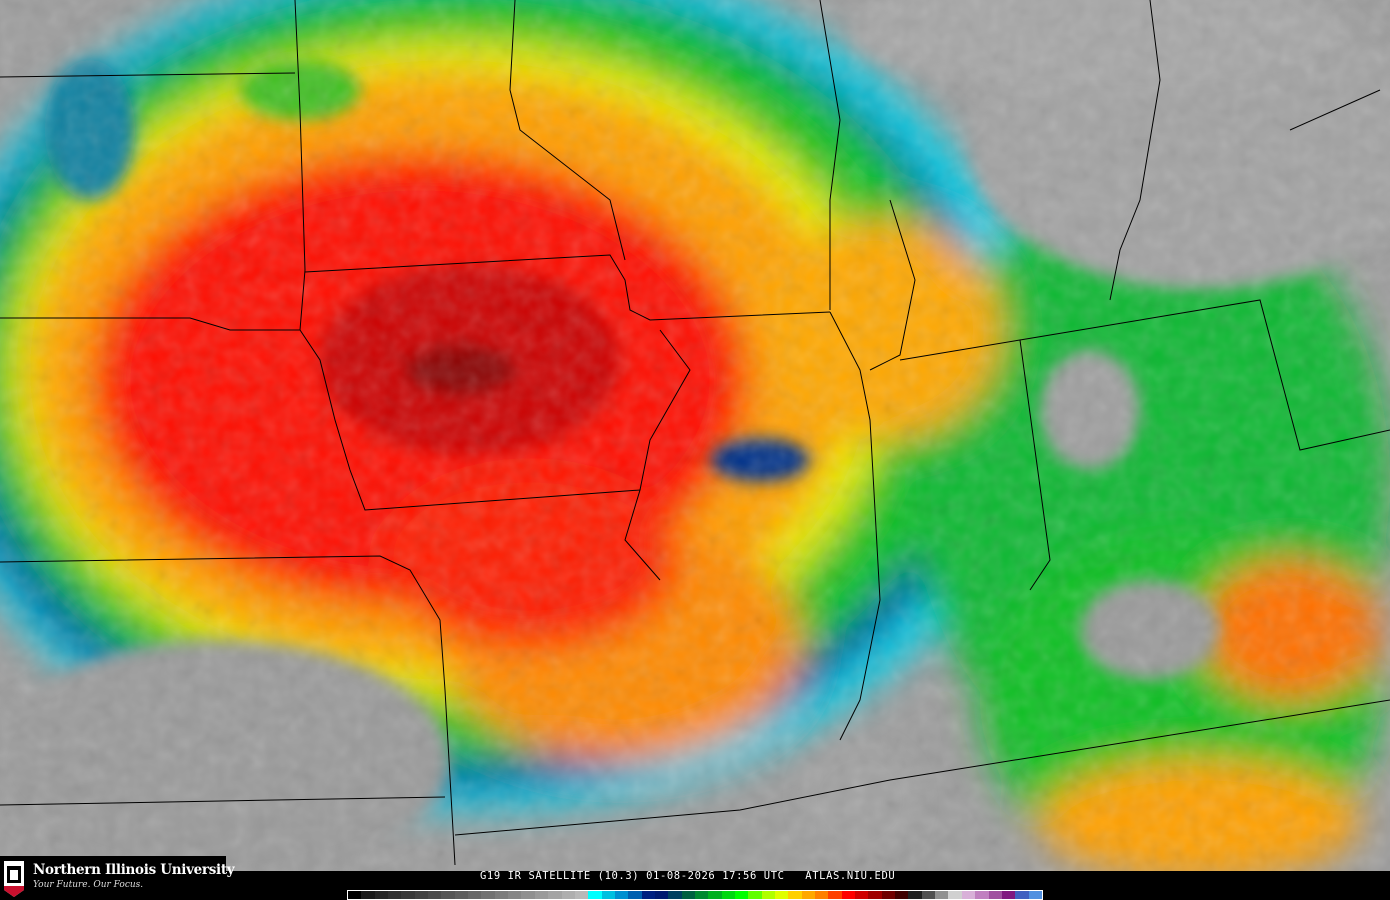  What do you see at coordinates (14, 879) in the screenshot?
I see `niu-shield-icon` at bounding box center [14, 879].